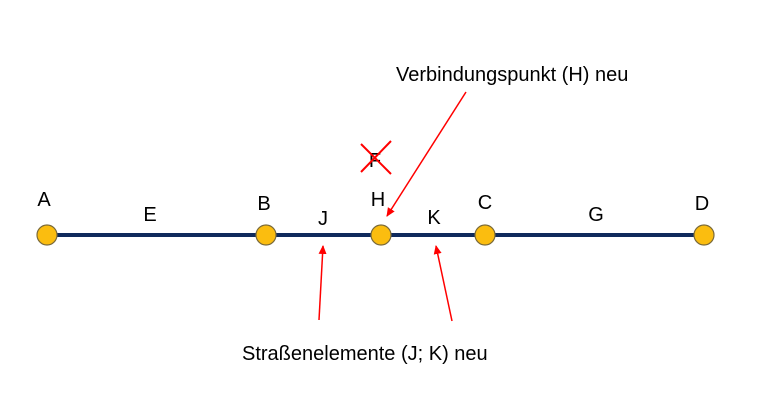 The width and height of the screenshot is (758, 418). Describe the element at coordinates (704, 235) in the screenshot. I see `node-d` at that location.